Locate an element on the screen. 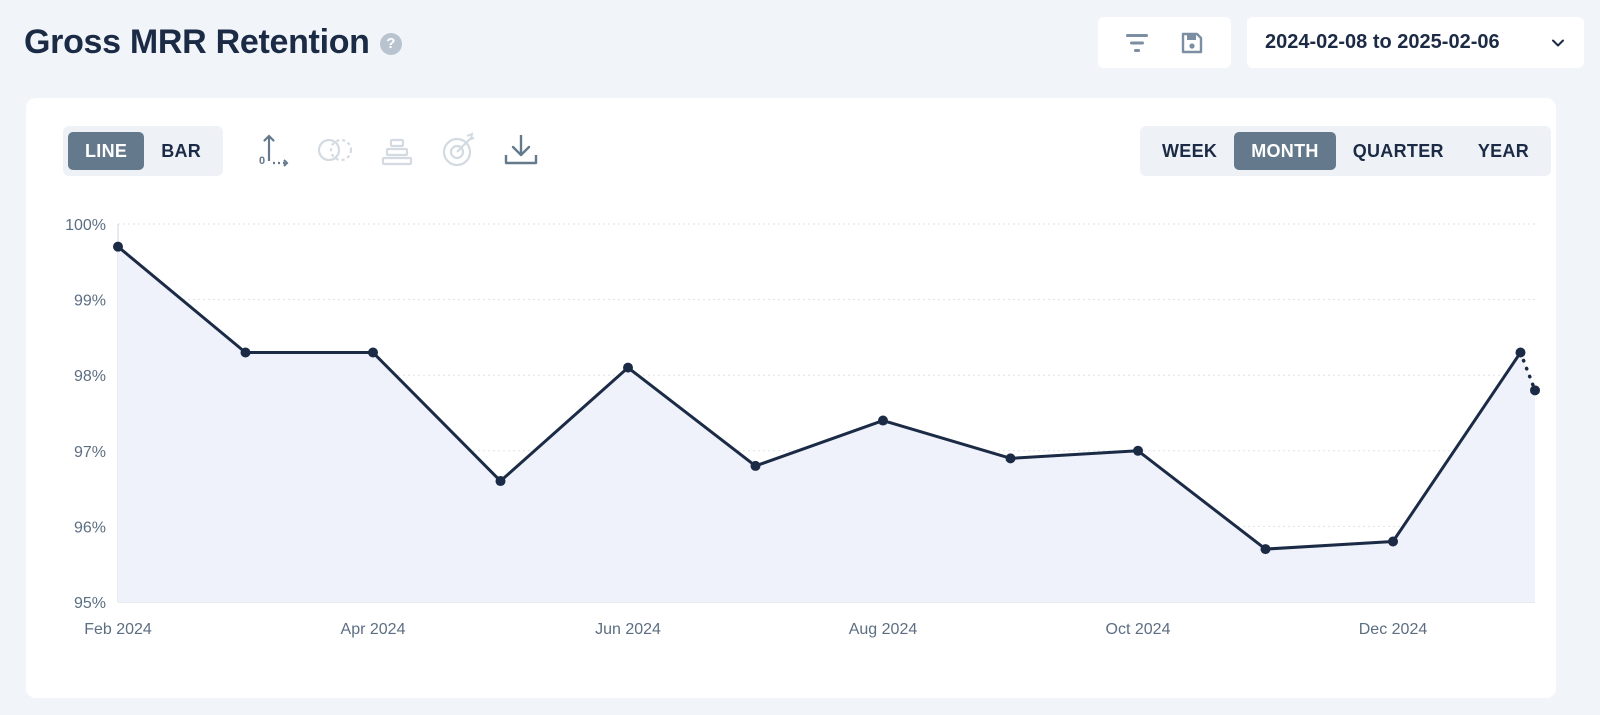 The width and height of the screenshot is (1600, 715). y-tick-label: 100% is located at coordinates (85, 225).